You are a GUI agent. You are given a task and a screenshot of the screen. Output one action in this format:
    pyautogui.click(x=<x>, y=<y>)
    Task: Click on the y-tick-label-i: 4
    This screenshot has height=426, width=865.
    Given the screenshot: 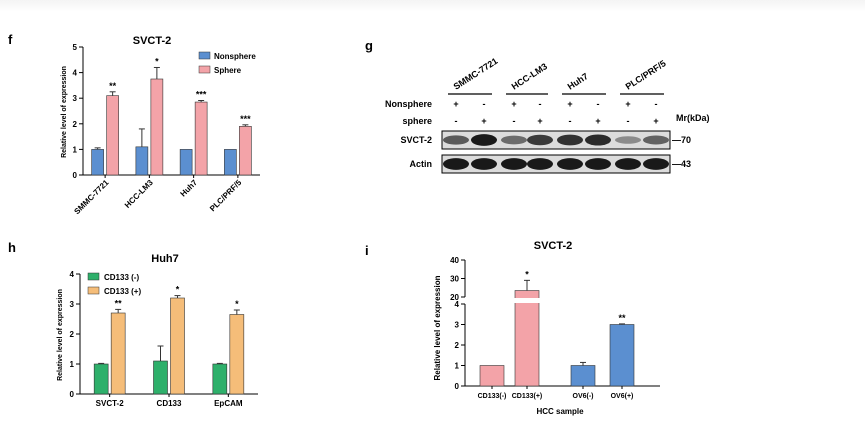 What is the action you would take?
    pyautogui.click(x=457, y=304)
    